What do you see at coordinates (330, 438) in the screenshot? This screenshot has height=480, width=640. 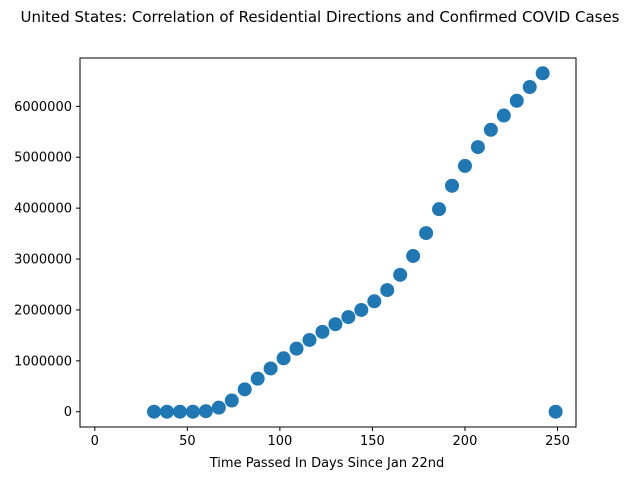 I see `x-axis: 0 50 100 150 200 250` at bounding box center [330, 438].